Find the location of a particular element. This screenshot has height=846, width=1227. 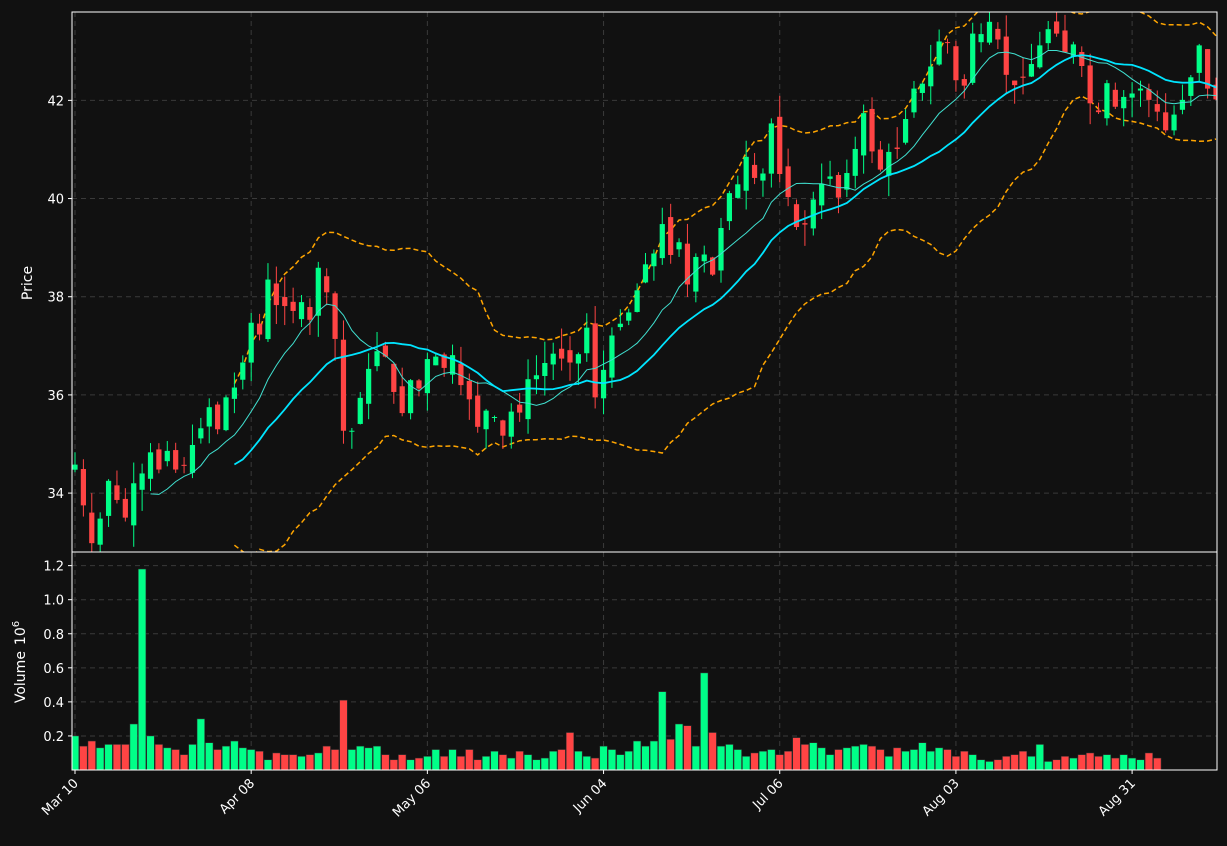

volume-tick-label: 1.0 is located at coordinates (53, 601).